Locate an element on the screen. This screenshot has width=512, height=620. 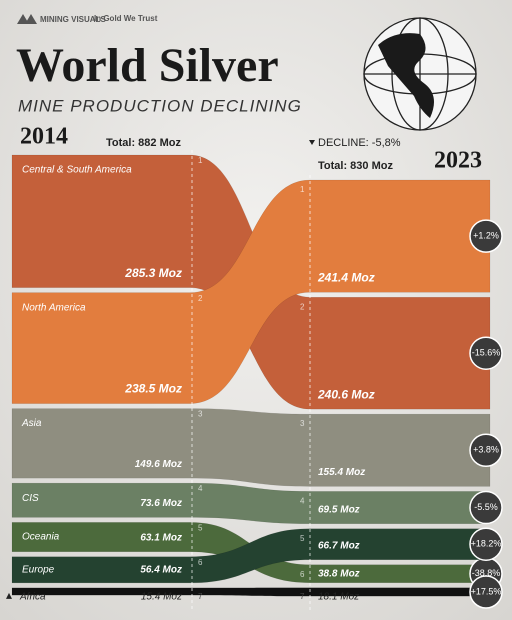
value-label: 56.4 Moz is located at coordinates (161, 569).